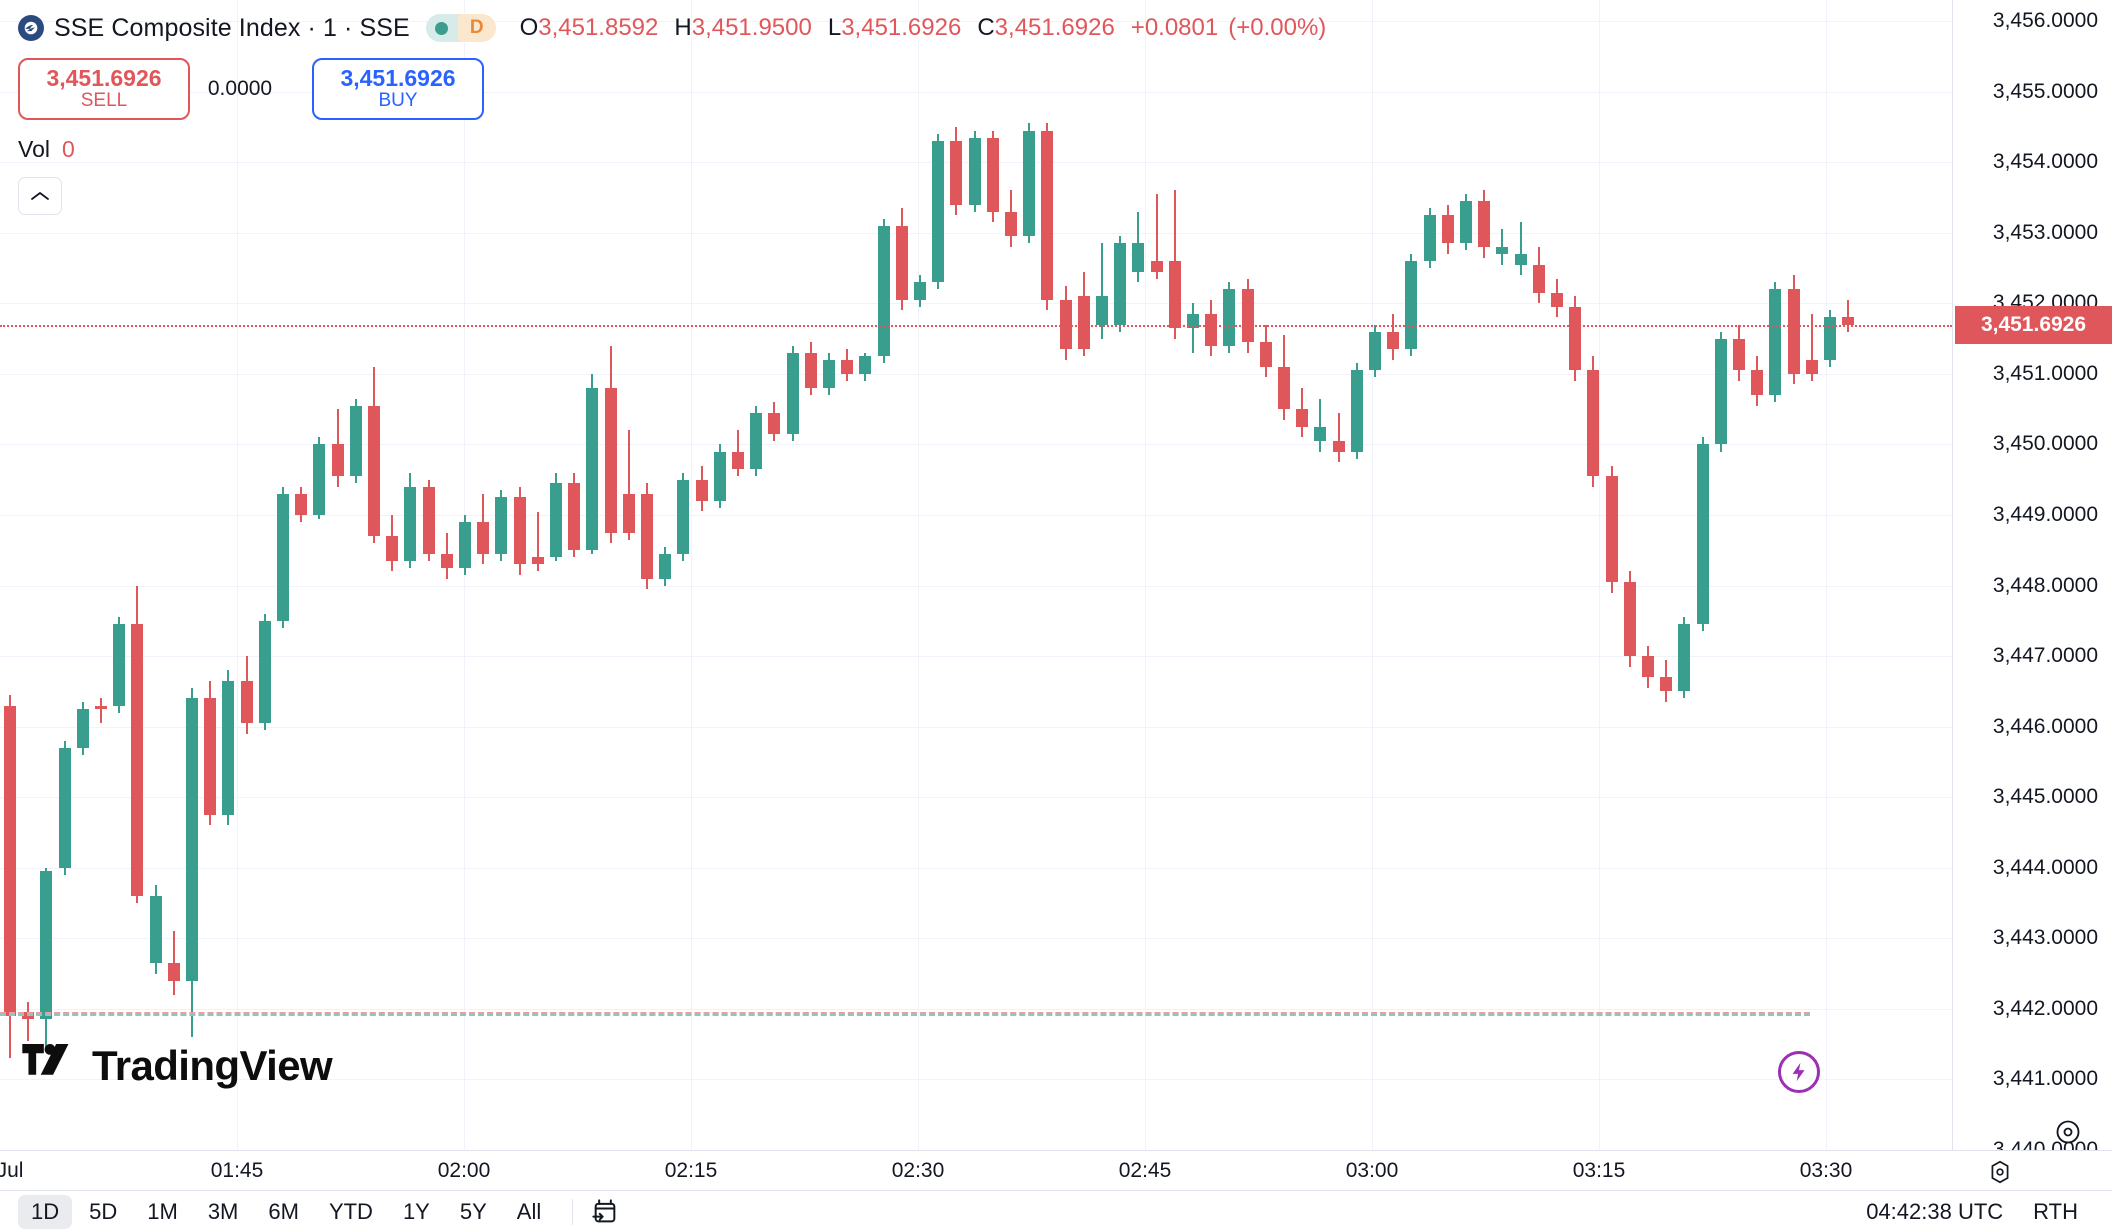  I want to click on watermark-text: TradingView, so click(212, 1065).